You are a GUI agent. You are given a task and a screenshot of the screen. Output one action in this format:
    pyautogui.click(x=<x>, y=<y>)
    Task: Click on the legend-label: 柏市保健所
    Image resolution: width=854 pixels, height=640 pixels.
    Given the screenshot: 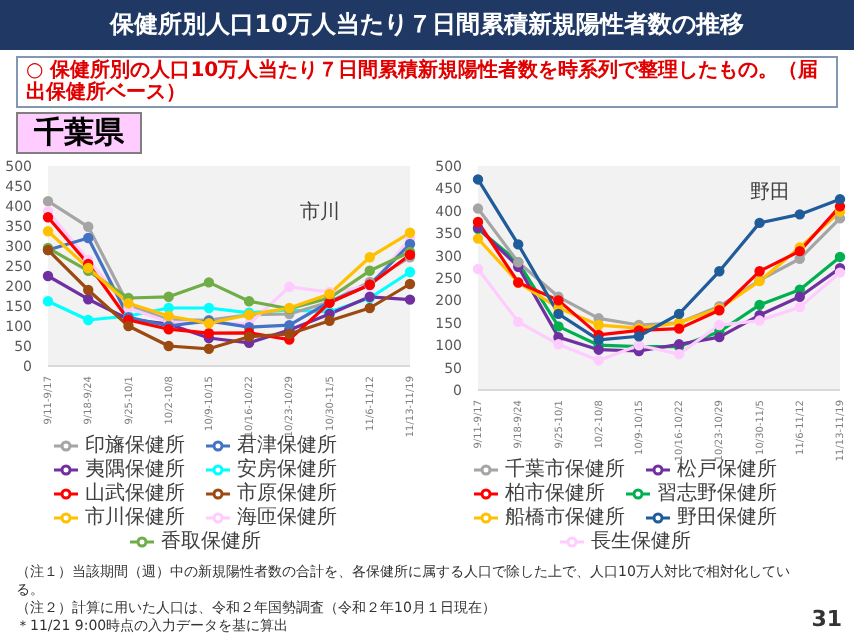 What is the action you would take?
    pyautogui.click(x=555, y=494)
    